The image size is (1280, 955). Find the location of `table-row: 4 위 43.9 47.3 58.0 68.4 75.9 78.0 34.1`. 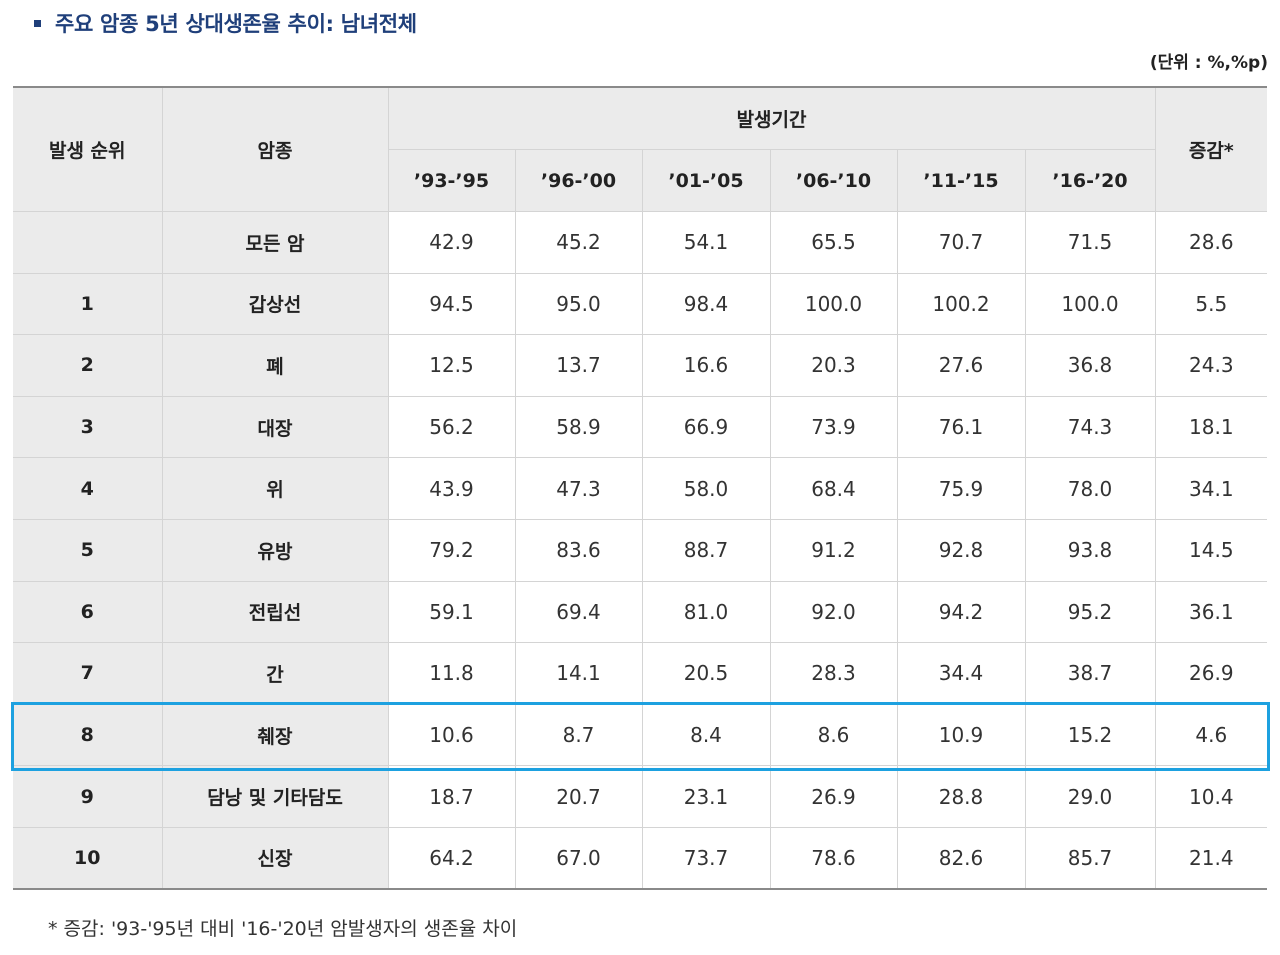

table-row: 4 위 43.9 47.3 58.0 68.4 75.9 78.0 34.1 is located at coordinates (640, 488).